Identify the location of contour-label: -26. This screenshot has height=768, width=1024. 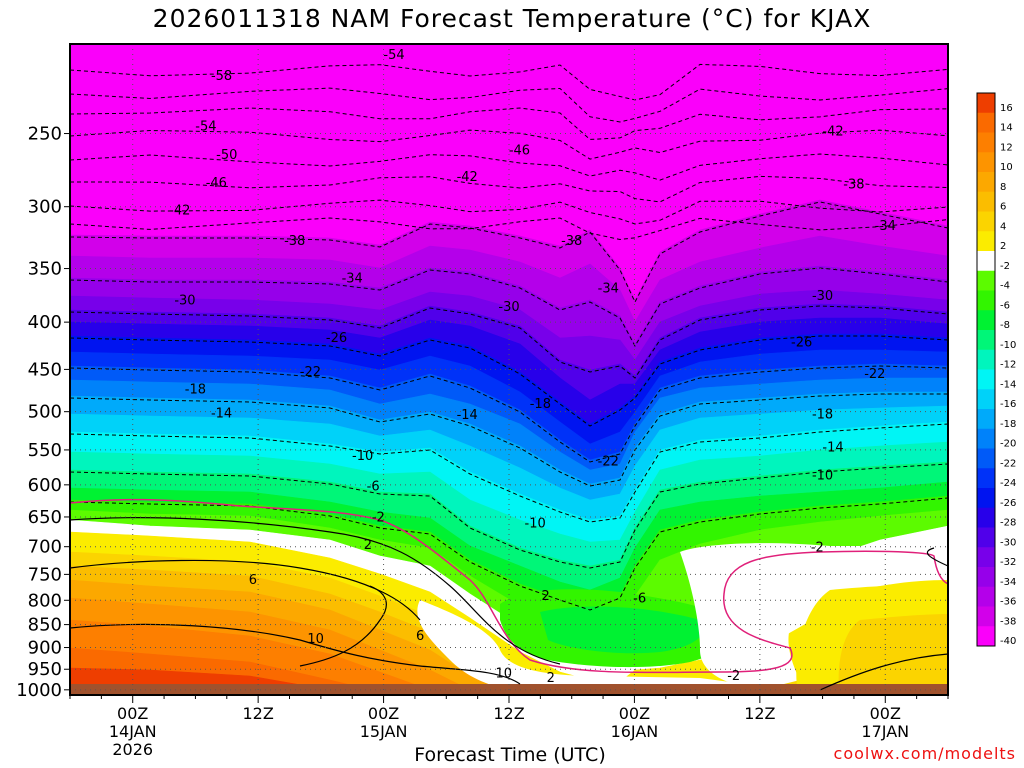
(336, 338).